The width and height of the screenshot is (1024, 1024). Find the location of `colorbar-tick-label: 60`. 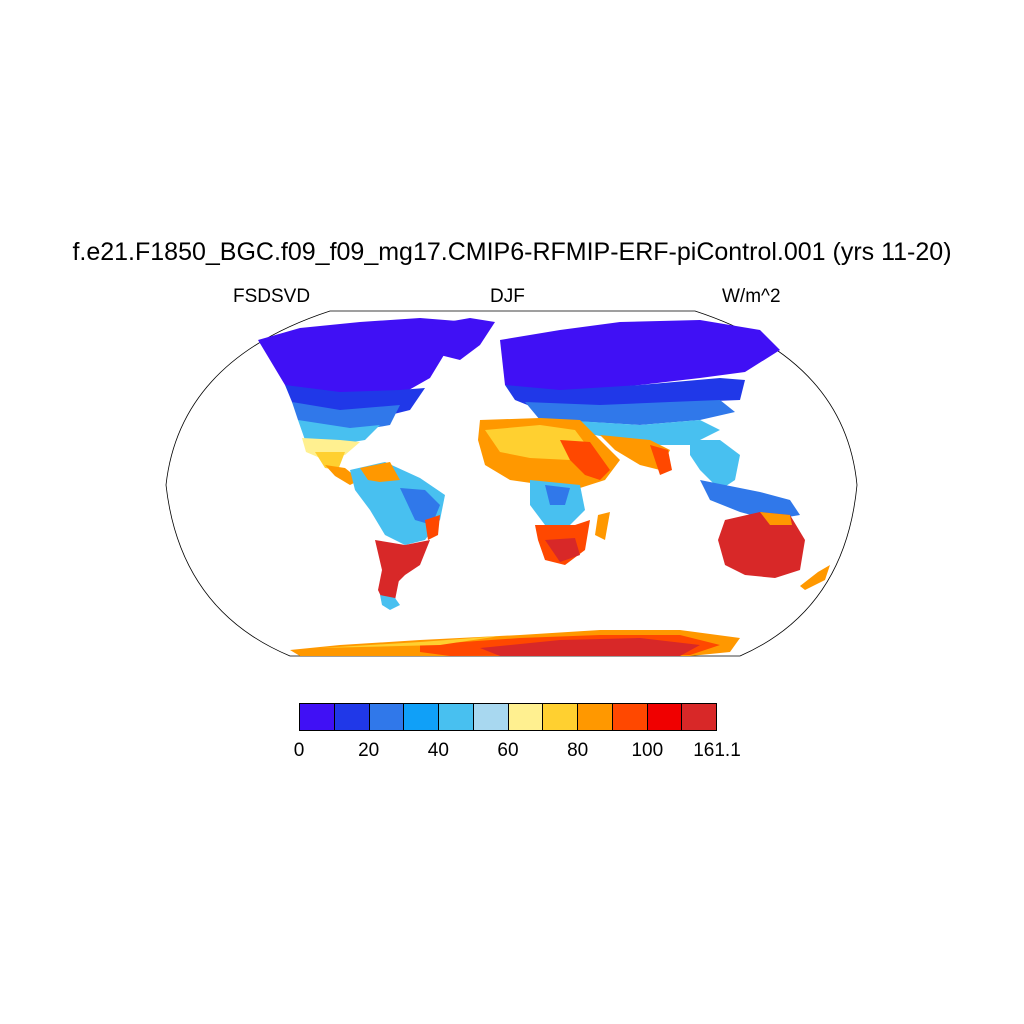

colorbar-tick-label: 60 is located at coordinates (508, 750).